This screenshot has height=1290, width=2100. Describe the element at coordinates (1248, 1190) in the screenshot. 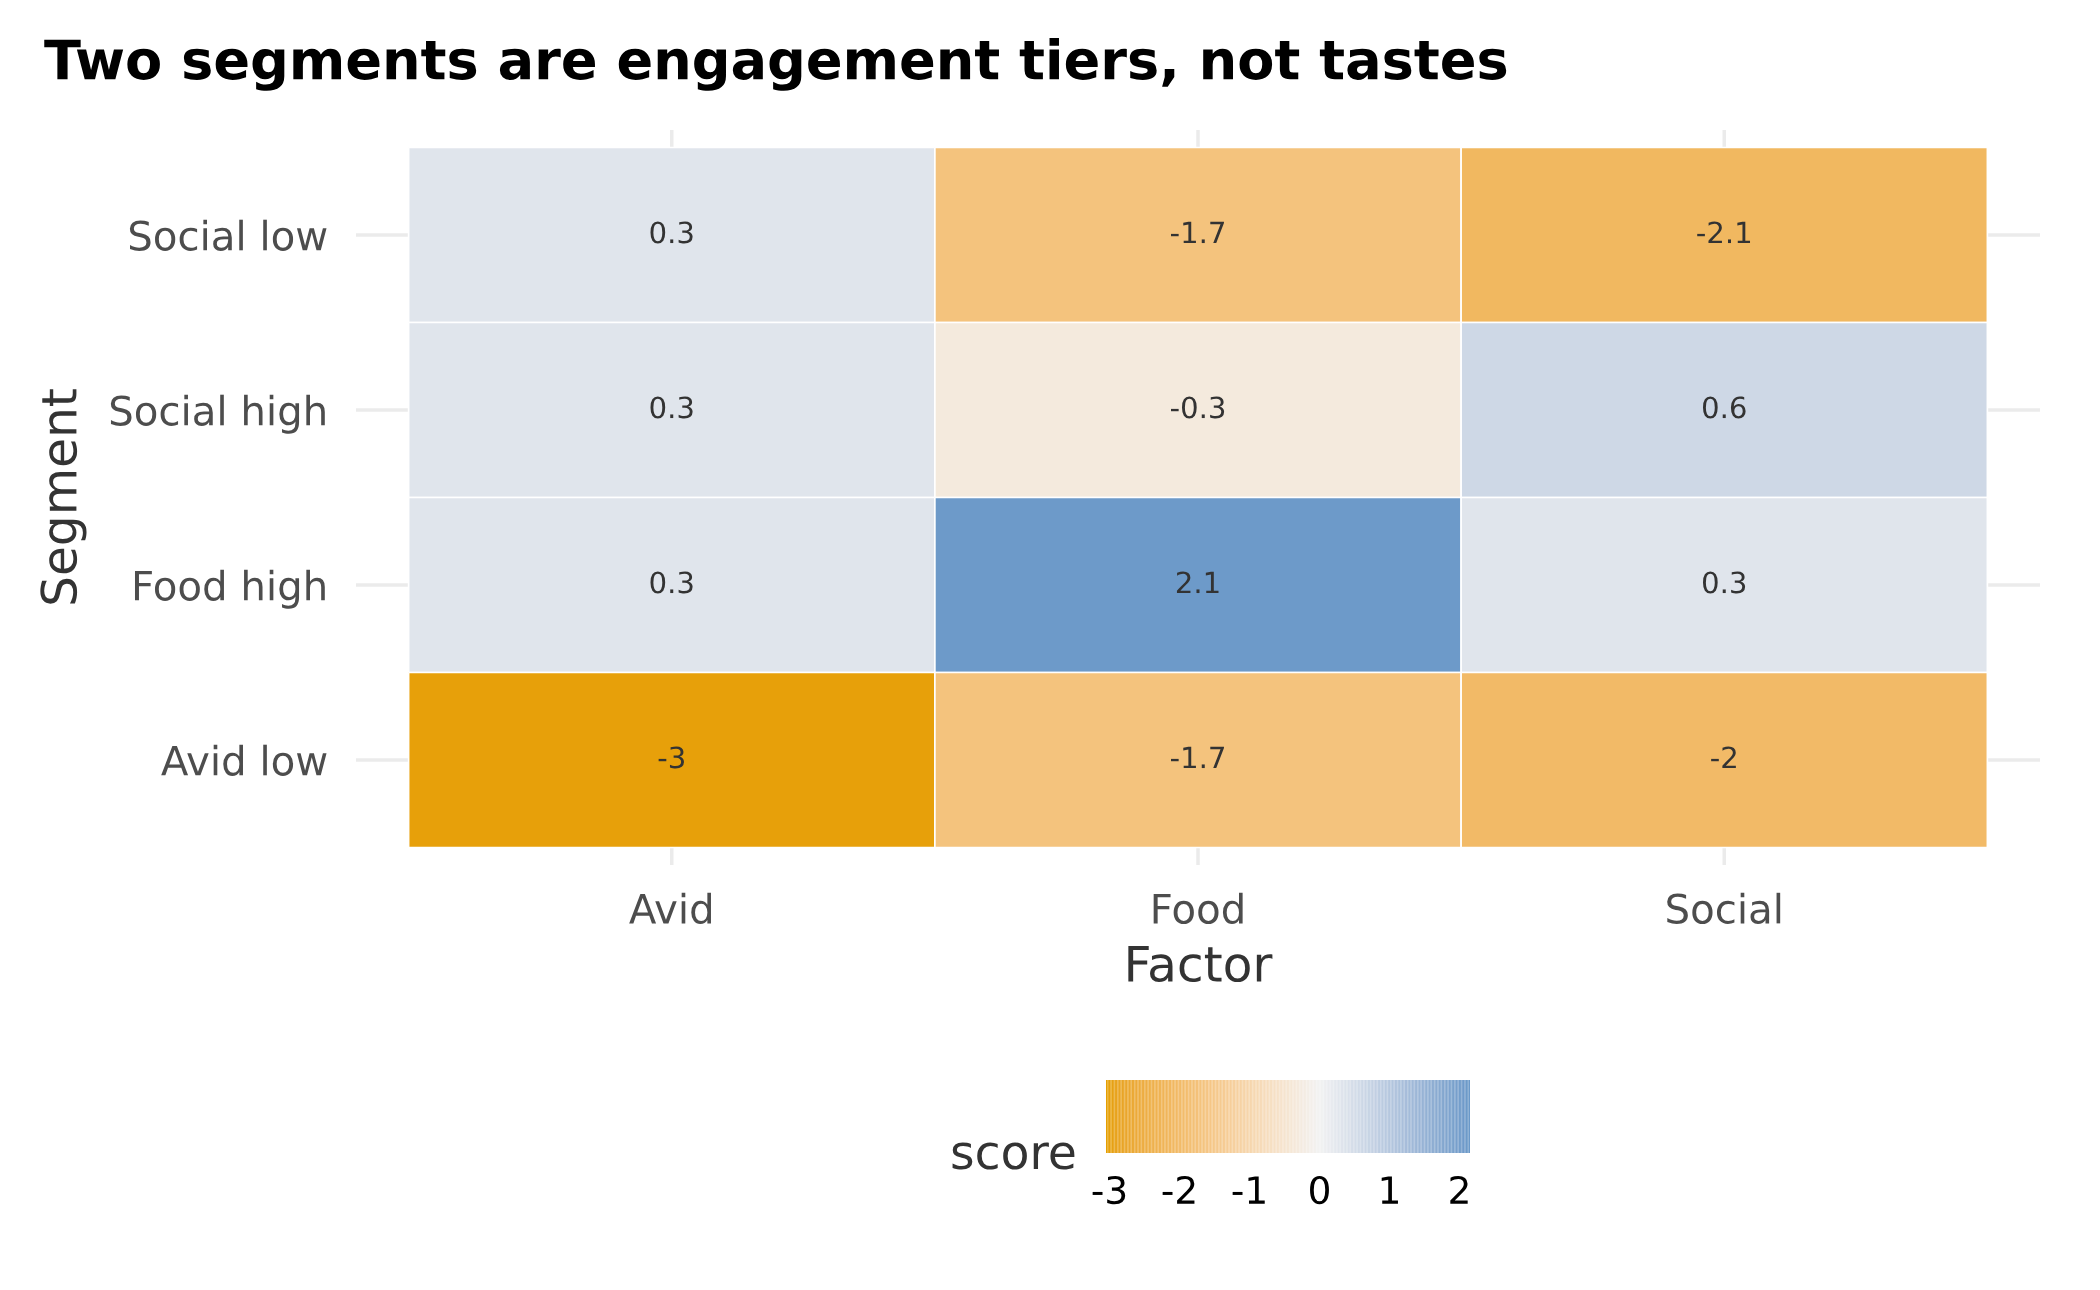

I see `color-bar-label: -1` at that location.